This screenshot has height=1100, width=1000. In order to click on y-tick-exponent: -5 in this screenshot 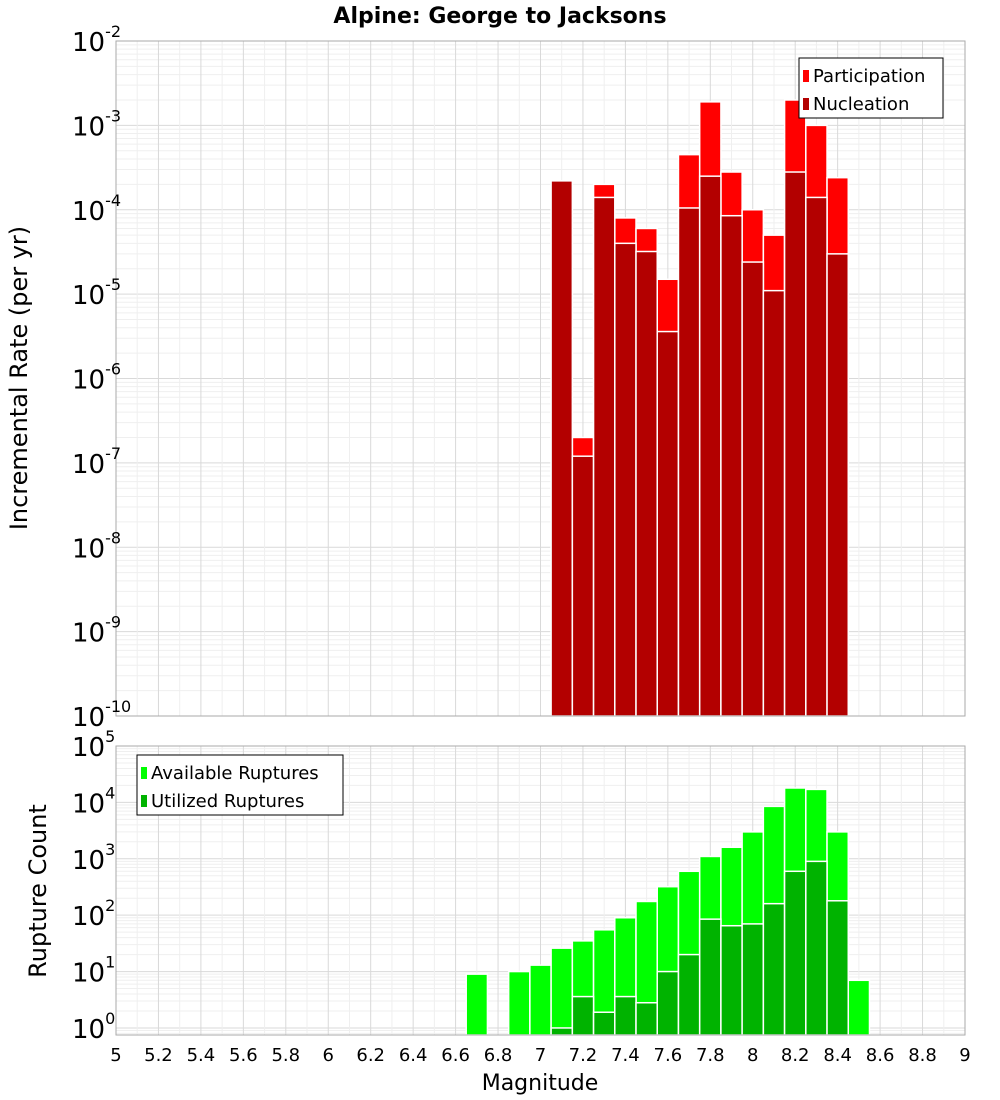, I will do `click(113, 284)`.